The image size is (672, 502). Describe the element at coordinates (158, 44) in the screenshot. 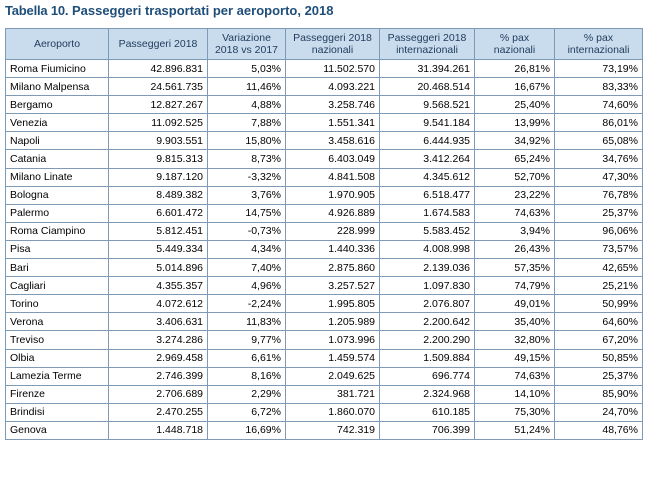

I see `header-passeggeri-2018: Passeggeri 2018` at that location.